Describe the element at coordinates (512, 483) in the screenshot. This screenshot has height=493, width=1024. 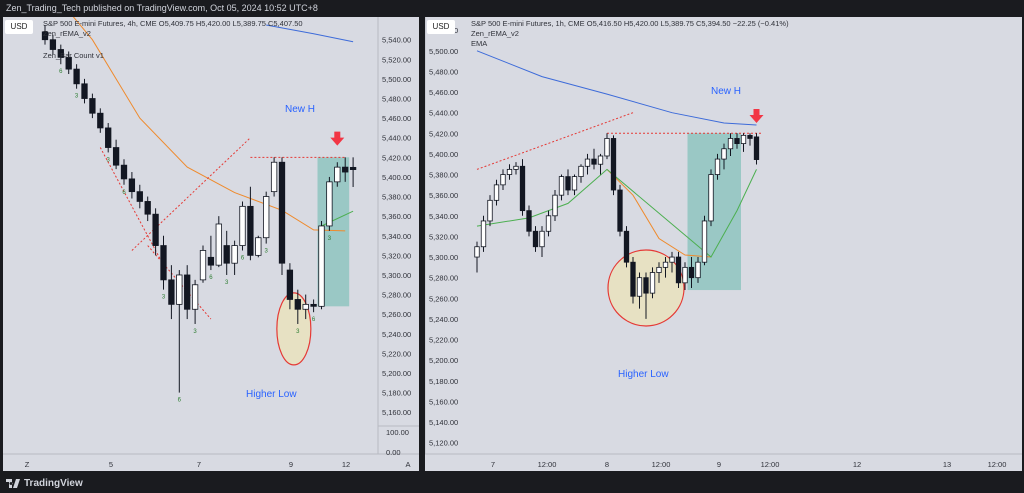
I see `footer: TradingView` at that location.